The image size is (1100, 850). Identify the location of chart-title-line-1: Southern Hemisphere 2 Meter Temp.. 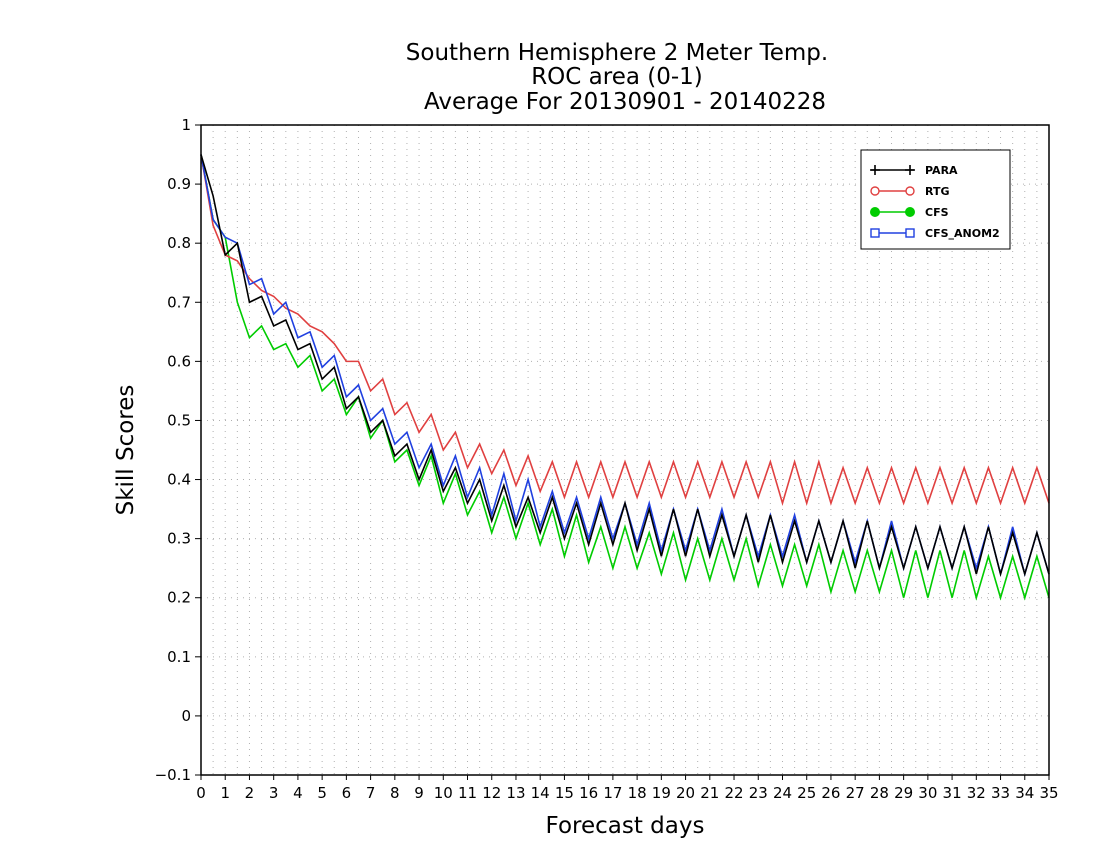
(617, 53).